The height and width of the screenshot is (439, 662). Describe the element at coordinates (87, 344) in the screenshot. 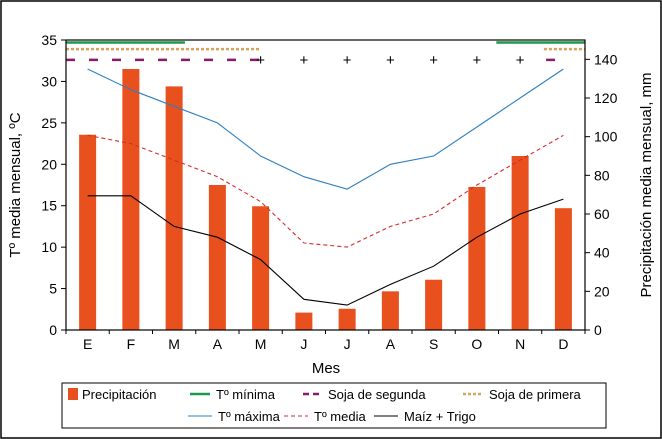

I see `x-tick-label-0: E` at that location.